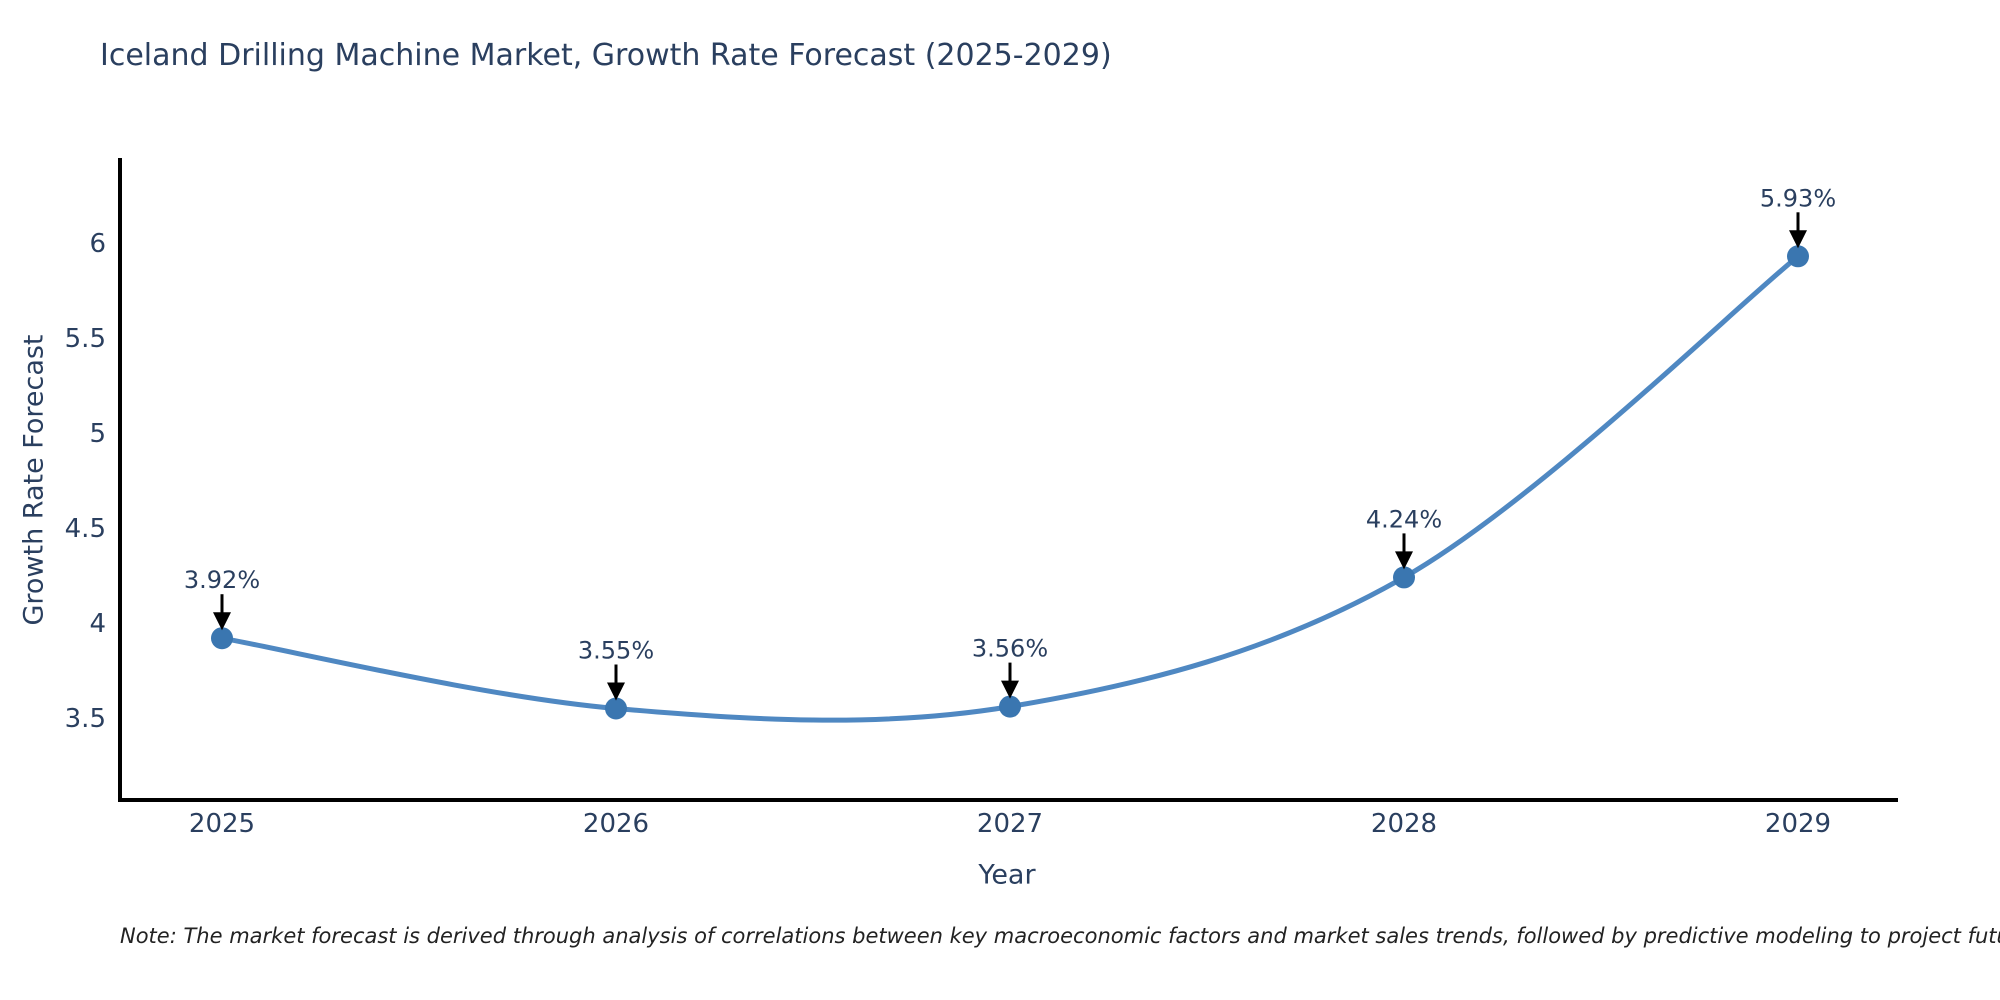 This screenshot has height=1000, width=2000. I want to click on x-tick-label: 2026, so click(616, 824).